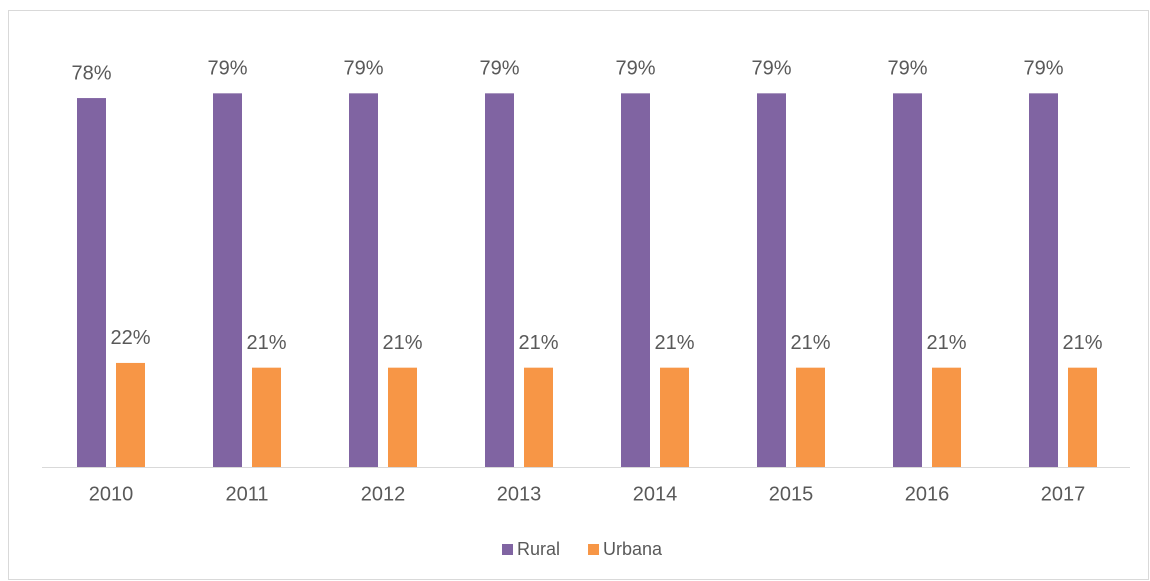  I want to click on x-tick-label: 2017, so click(1063, 494).